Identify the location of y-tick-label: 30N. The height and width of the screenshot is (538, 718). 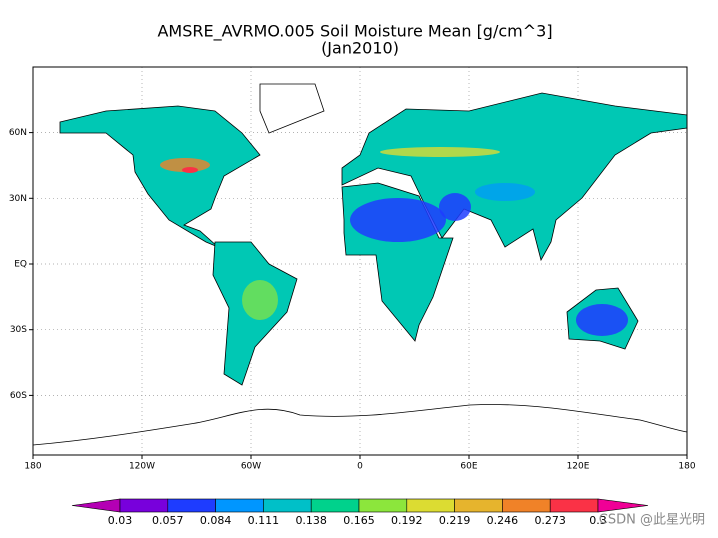
(18, 199).